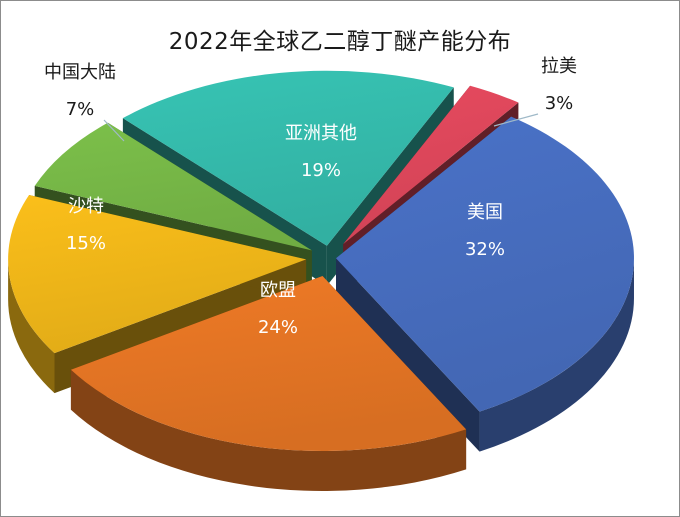  What do you see at coordinates (80, 109) in the screenshot?
I see `slice-percent-label: 7%` at bounding box center [80, 109].